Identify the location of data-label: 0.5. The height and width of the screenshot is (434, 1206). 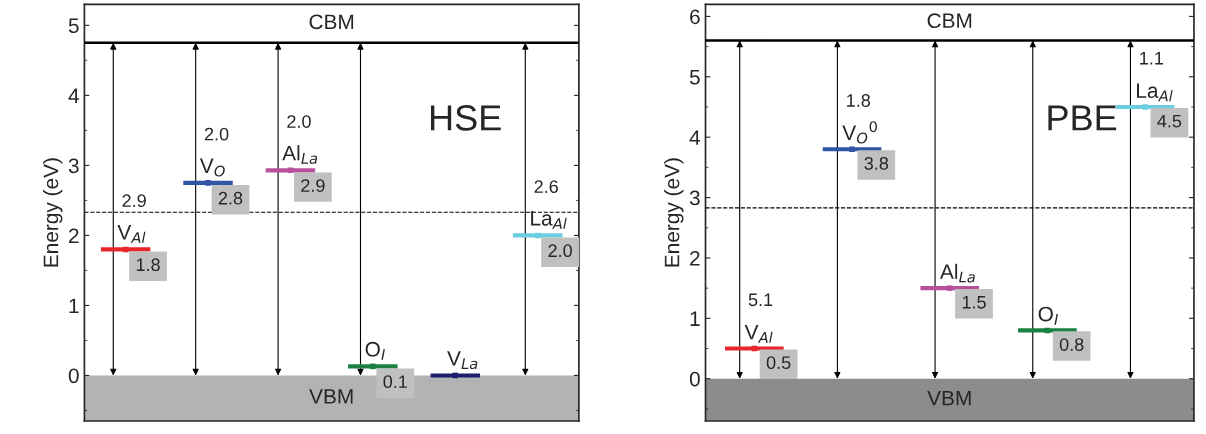
(778, 363).